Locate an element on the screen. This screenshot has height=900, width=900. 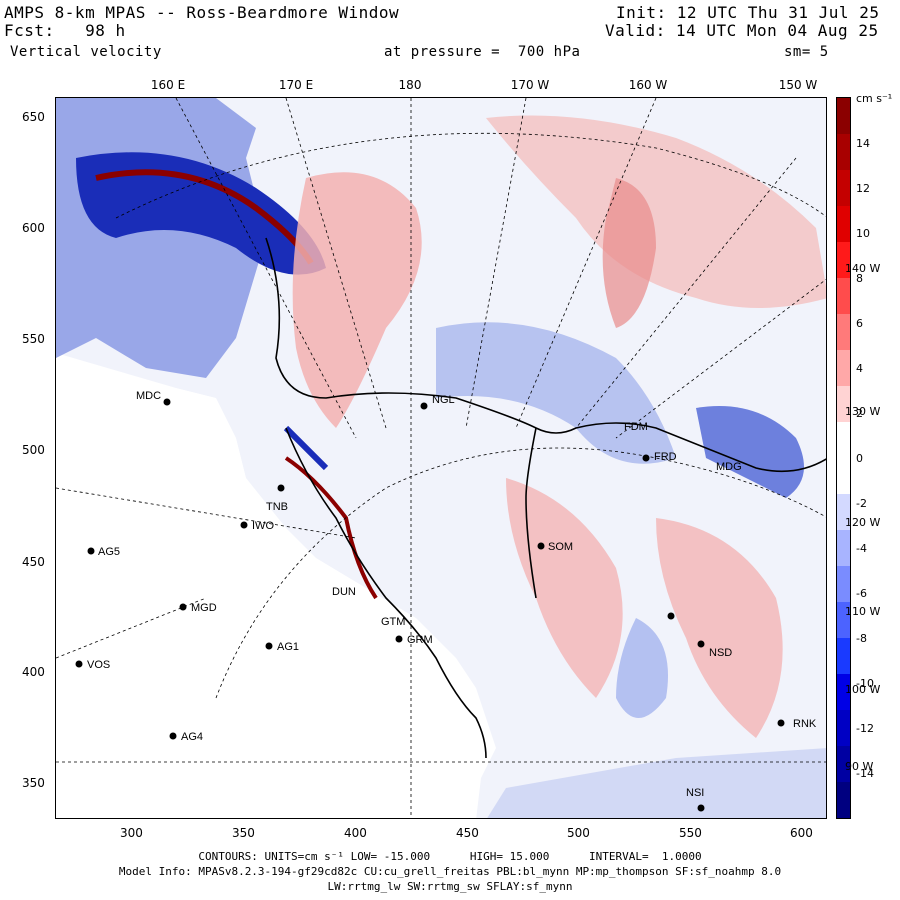
x-tick-label: 500 is located at coordinates (578, 833).